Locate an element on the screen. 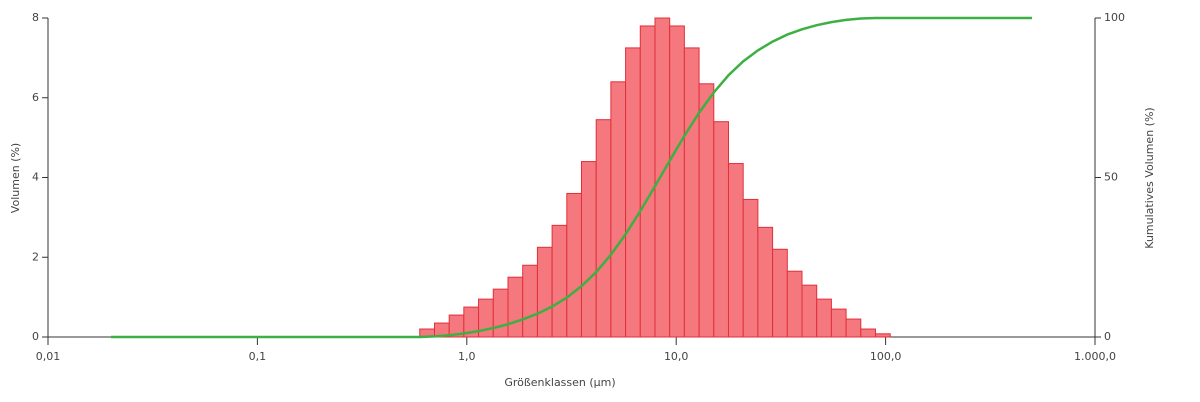 This screenshot has width=1200, height=402. y2-tick-label: 50 is located at coordinates (1111, 177).